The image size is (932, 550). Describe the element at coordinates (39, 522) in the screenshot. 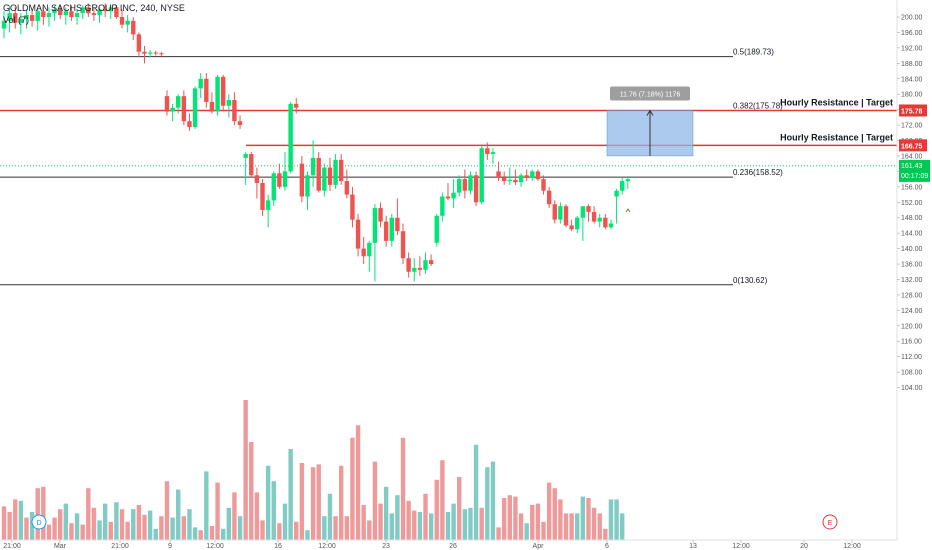

I see `dividend-marker-icon` at that location.